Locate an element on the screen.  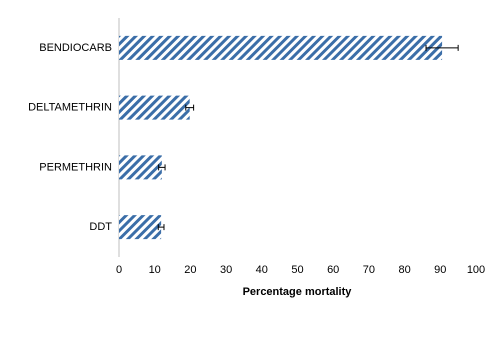
x-tick-label: 10 is located at coordinates (155, 270).